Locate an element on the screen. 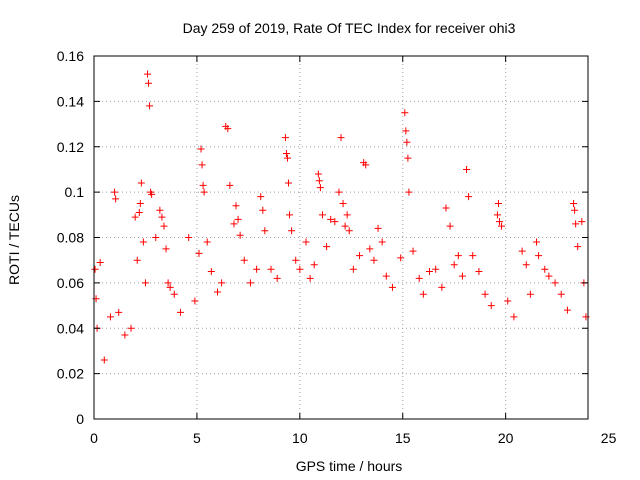  y-tick-label: 0 is located at coordinates (80, 419).